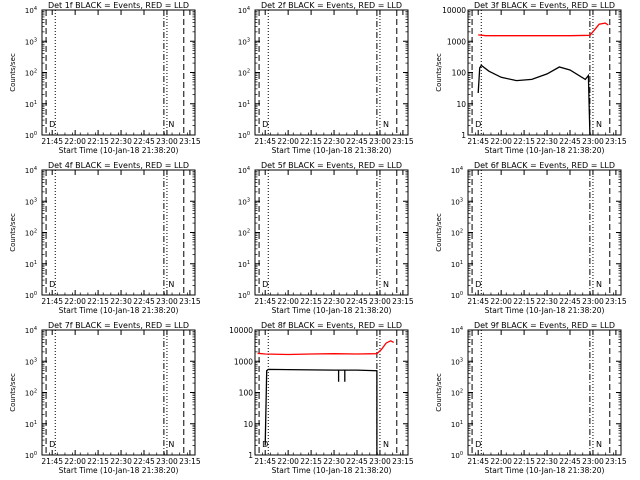  Describe the element at coordinates (118, 5) in the screenshot. I see `chart-title: Det 1f BLACK = Events, RED = LLD` at that location.